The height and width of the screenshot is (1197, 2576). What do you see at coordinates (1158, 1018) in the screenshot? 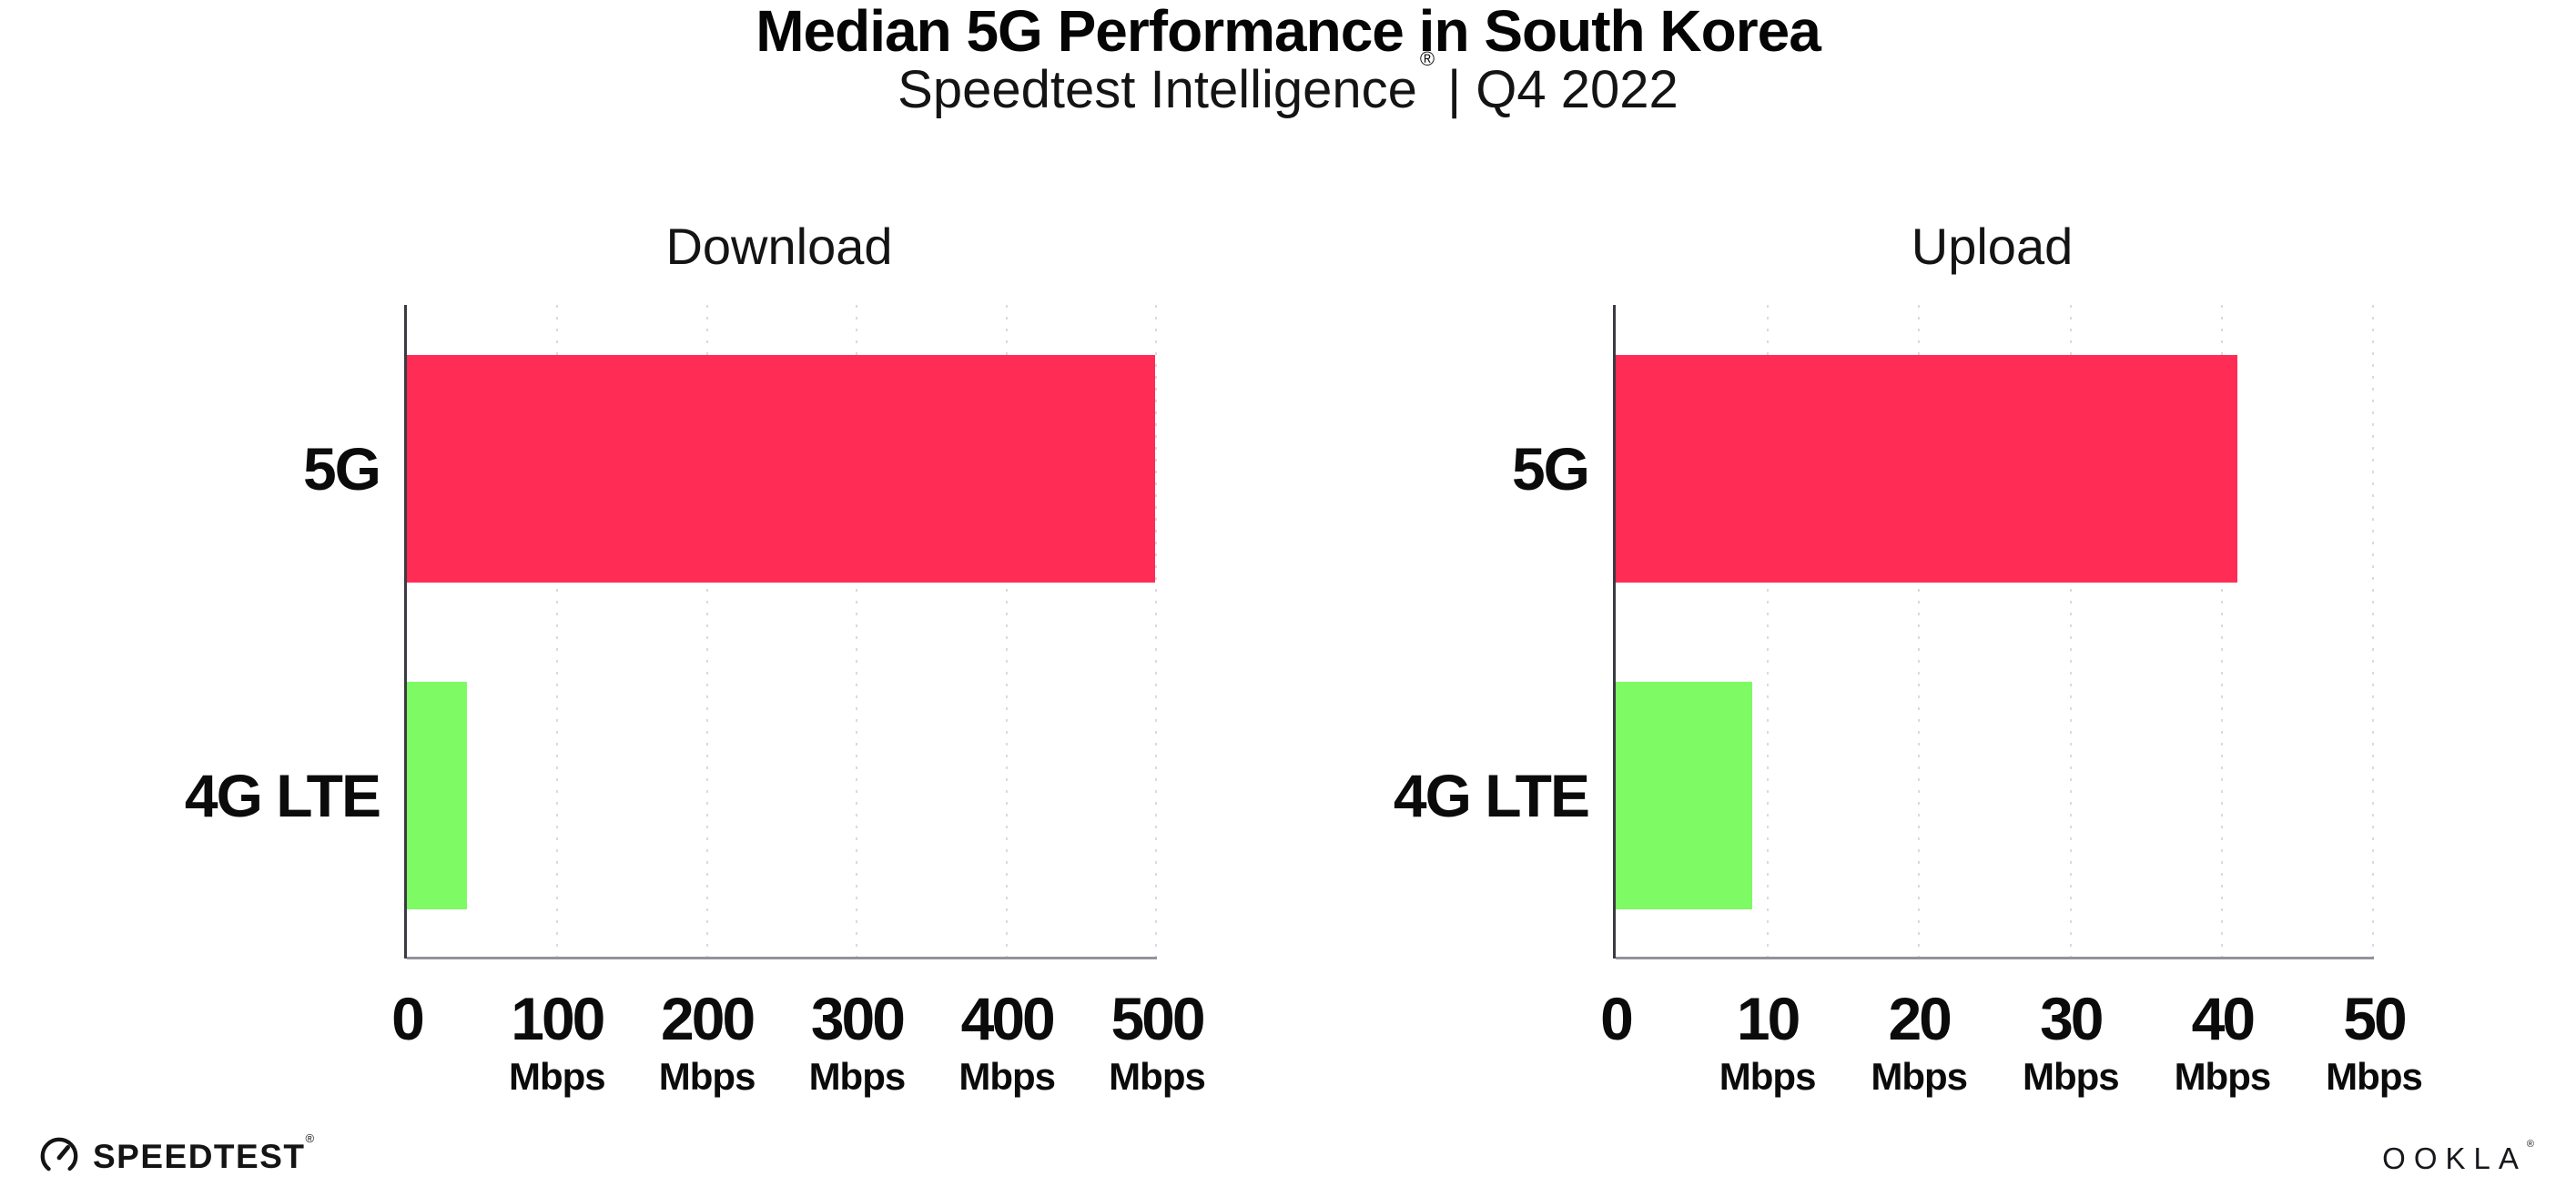
I see `x-tick-value: 500` at bounding box center [1158, 1018].